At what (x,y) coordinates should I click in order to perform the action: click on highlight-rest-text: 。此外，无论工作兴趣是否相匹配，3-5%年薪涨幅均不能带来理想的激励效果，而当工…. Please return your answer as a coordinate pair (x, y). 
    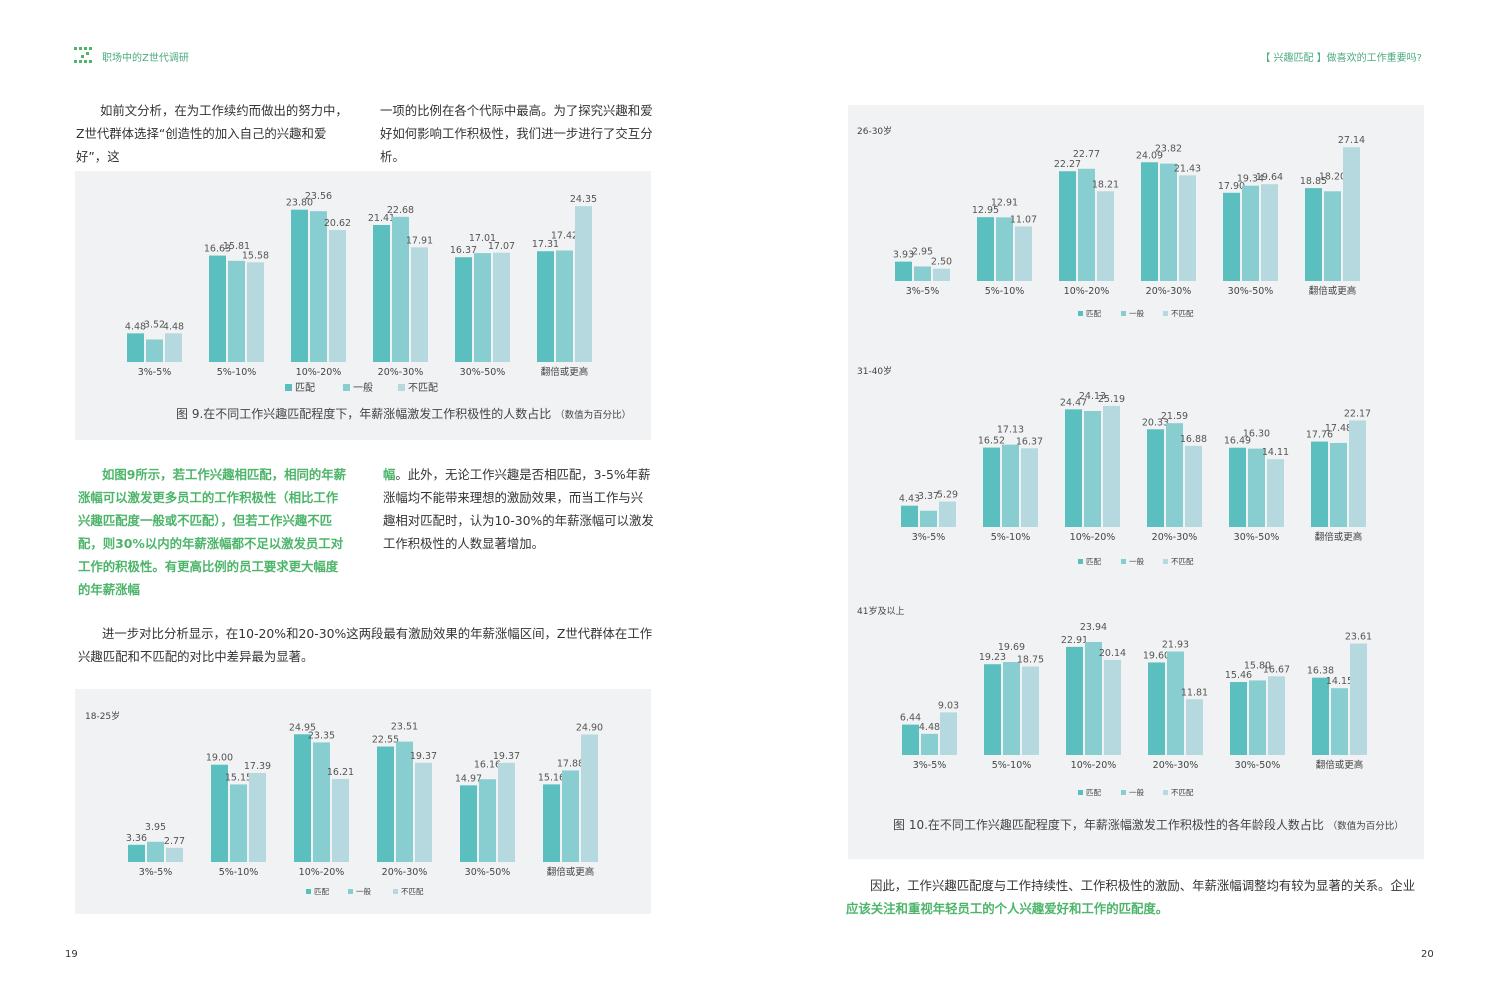
    Looking at the image, I should click on (518, 509).